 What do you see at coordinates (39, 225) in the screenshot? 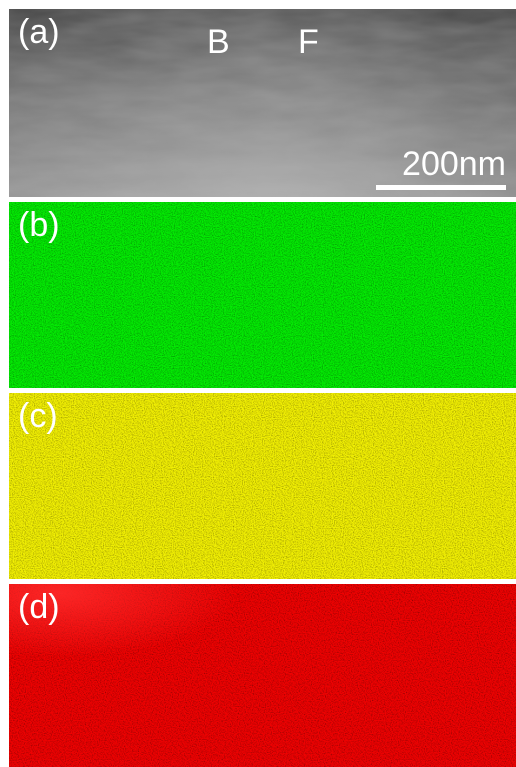
I see `panel-b-label: (b)` at bounding box center [39, 225].